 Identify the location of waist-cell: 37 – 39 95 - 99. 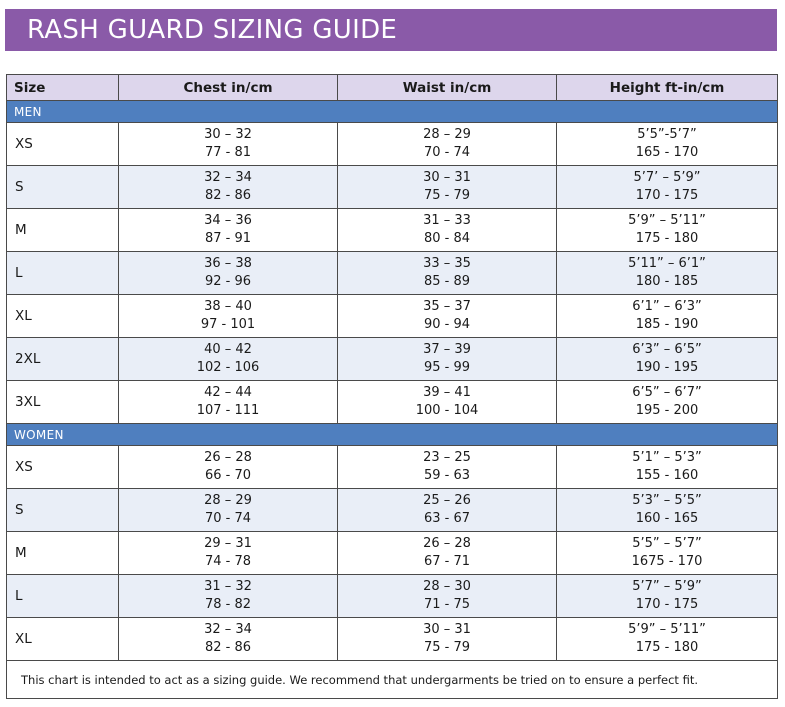
(447, 359).